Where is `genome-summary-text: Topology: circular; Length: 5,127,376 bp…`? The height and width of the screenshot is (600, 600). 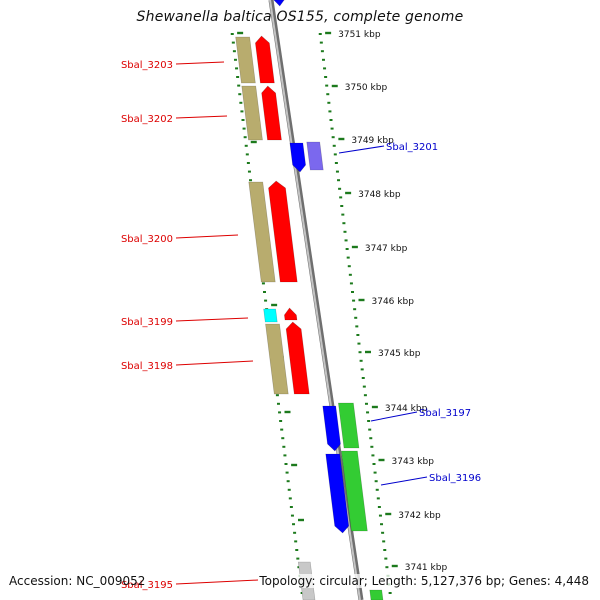 genome-summary-text: Topology: circular; Length: 5,127,376 bp… is located at coordinates (424, 581).